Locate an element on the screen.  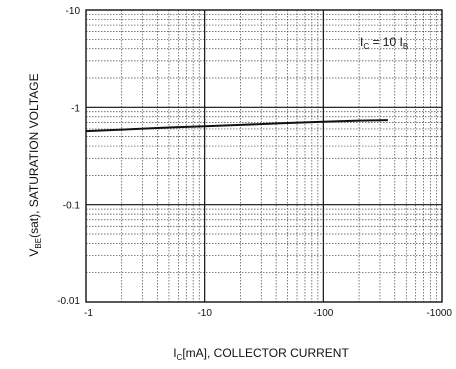
x-tick-label: -10 is located at coordinates (204, 313).